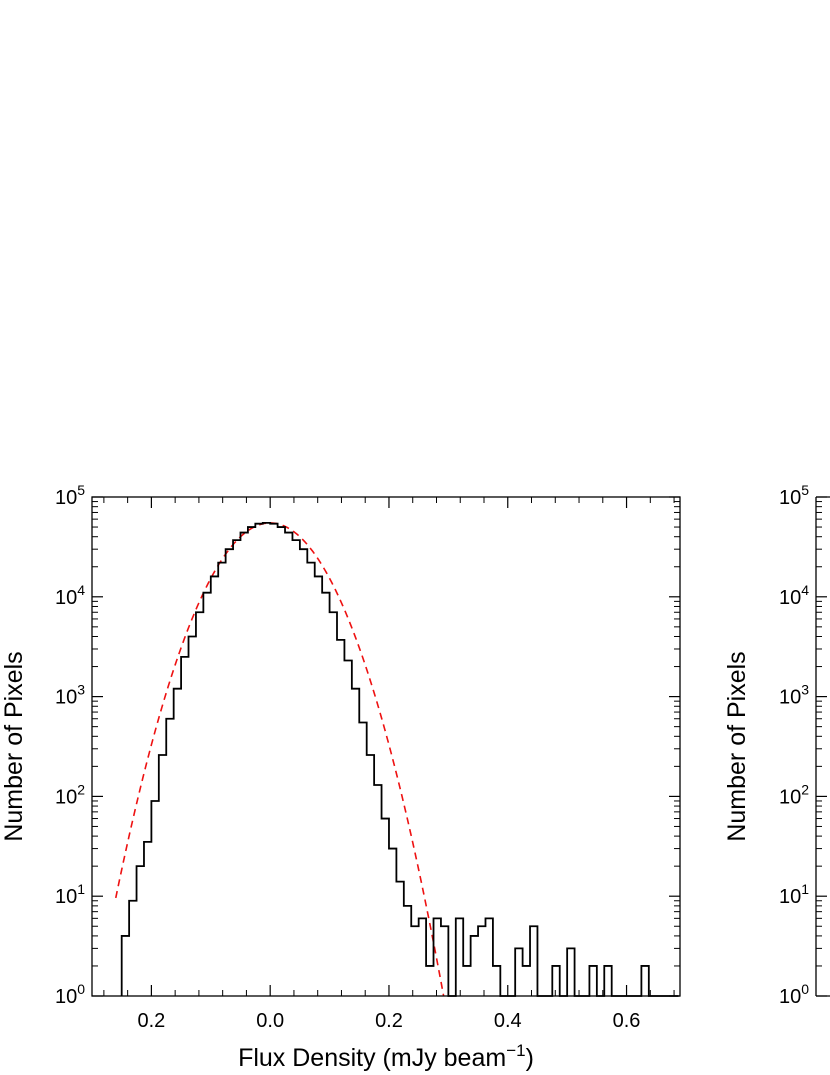  I want to click on y-tick-label: 10¹, so click(70, 894).